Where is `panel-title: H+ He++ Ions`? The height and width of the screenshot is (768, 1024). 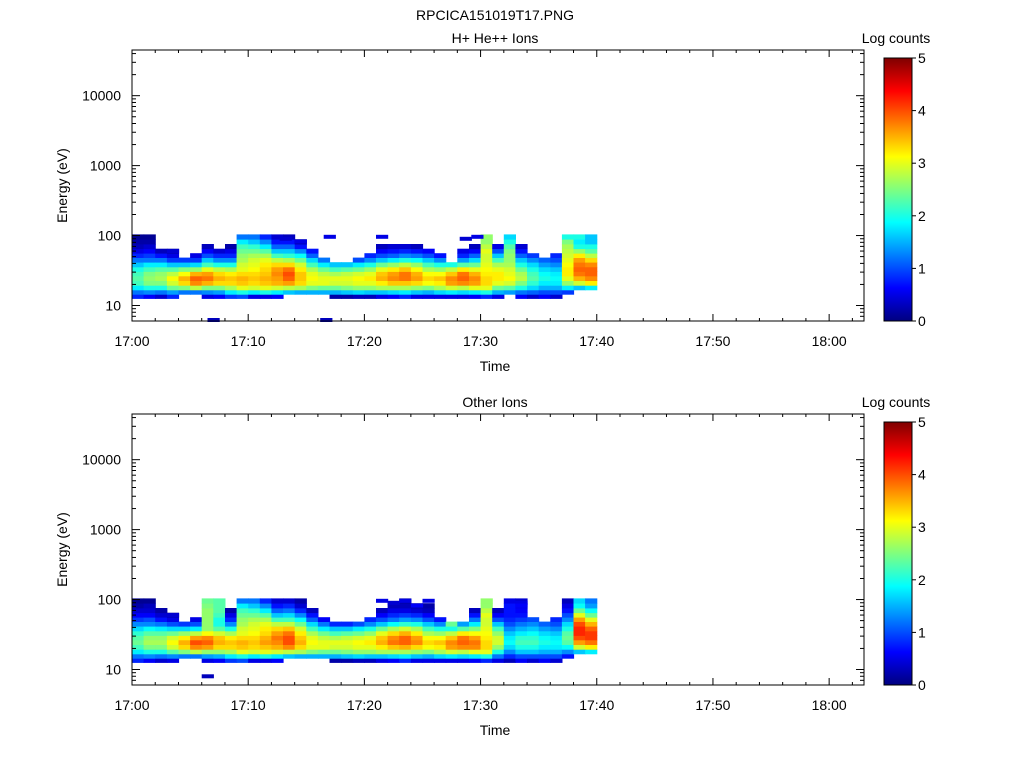 panel-title: H+ He++ Ions is located at coordinates (495, 38).